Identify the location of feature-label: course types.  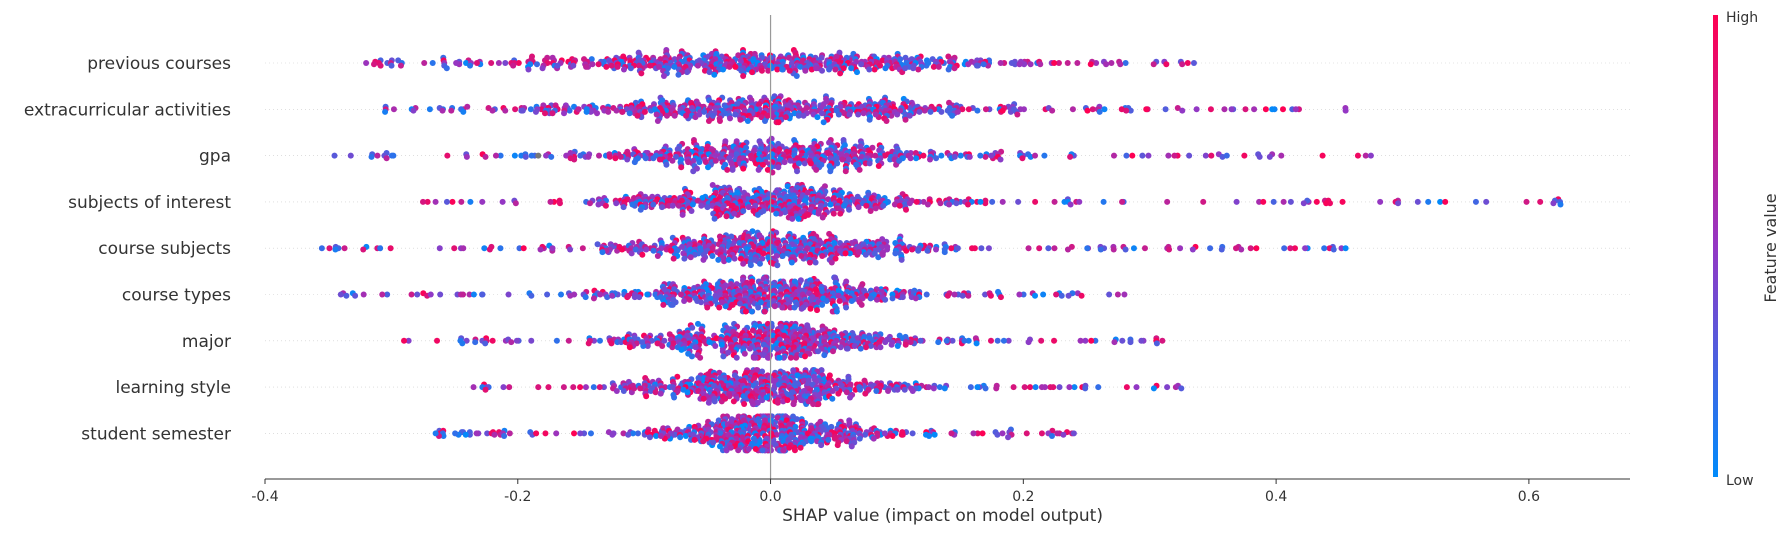
(176, 296).